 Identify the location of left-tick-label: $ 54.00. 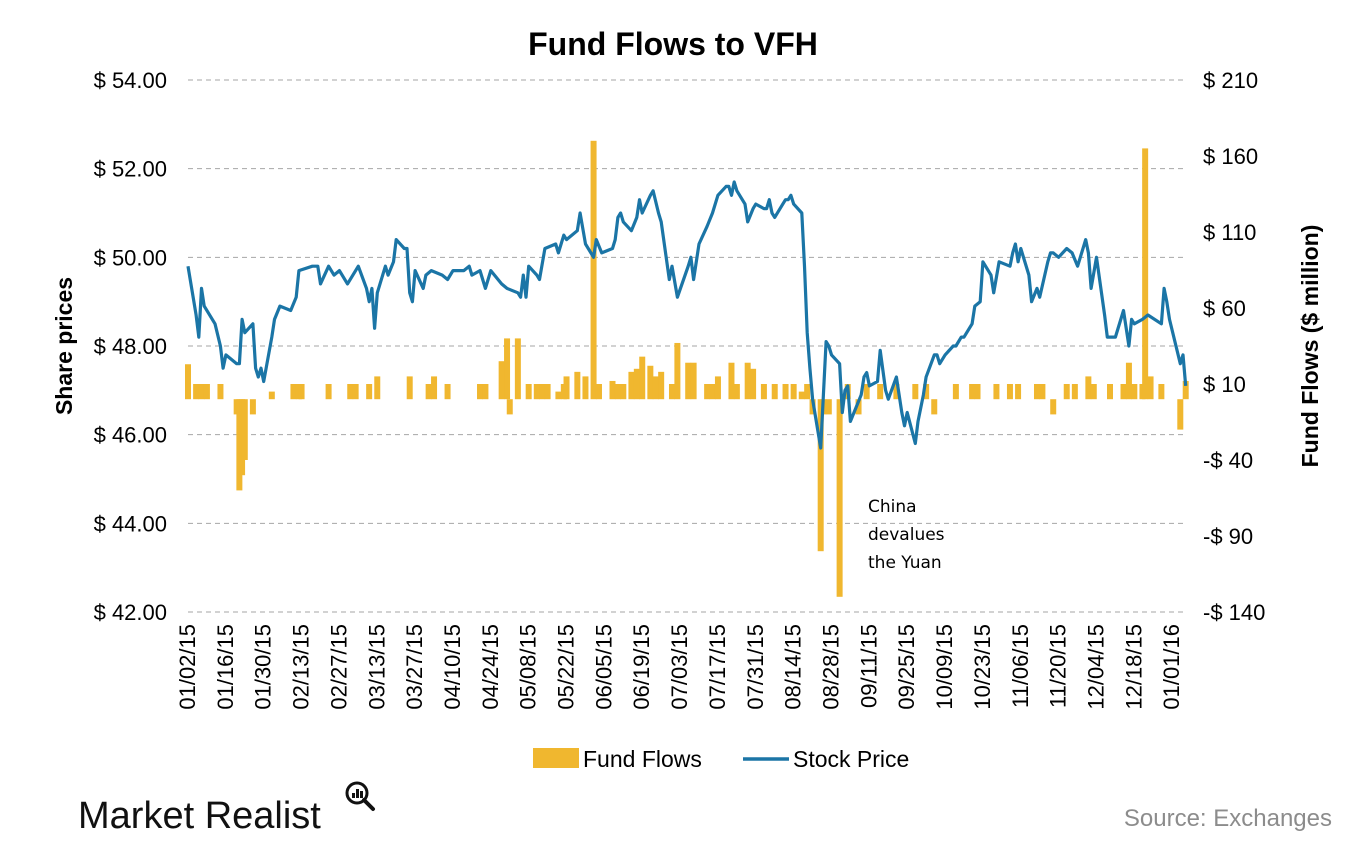
(130, 80).